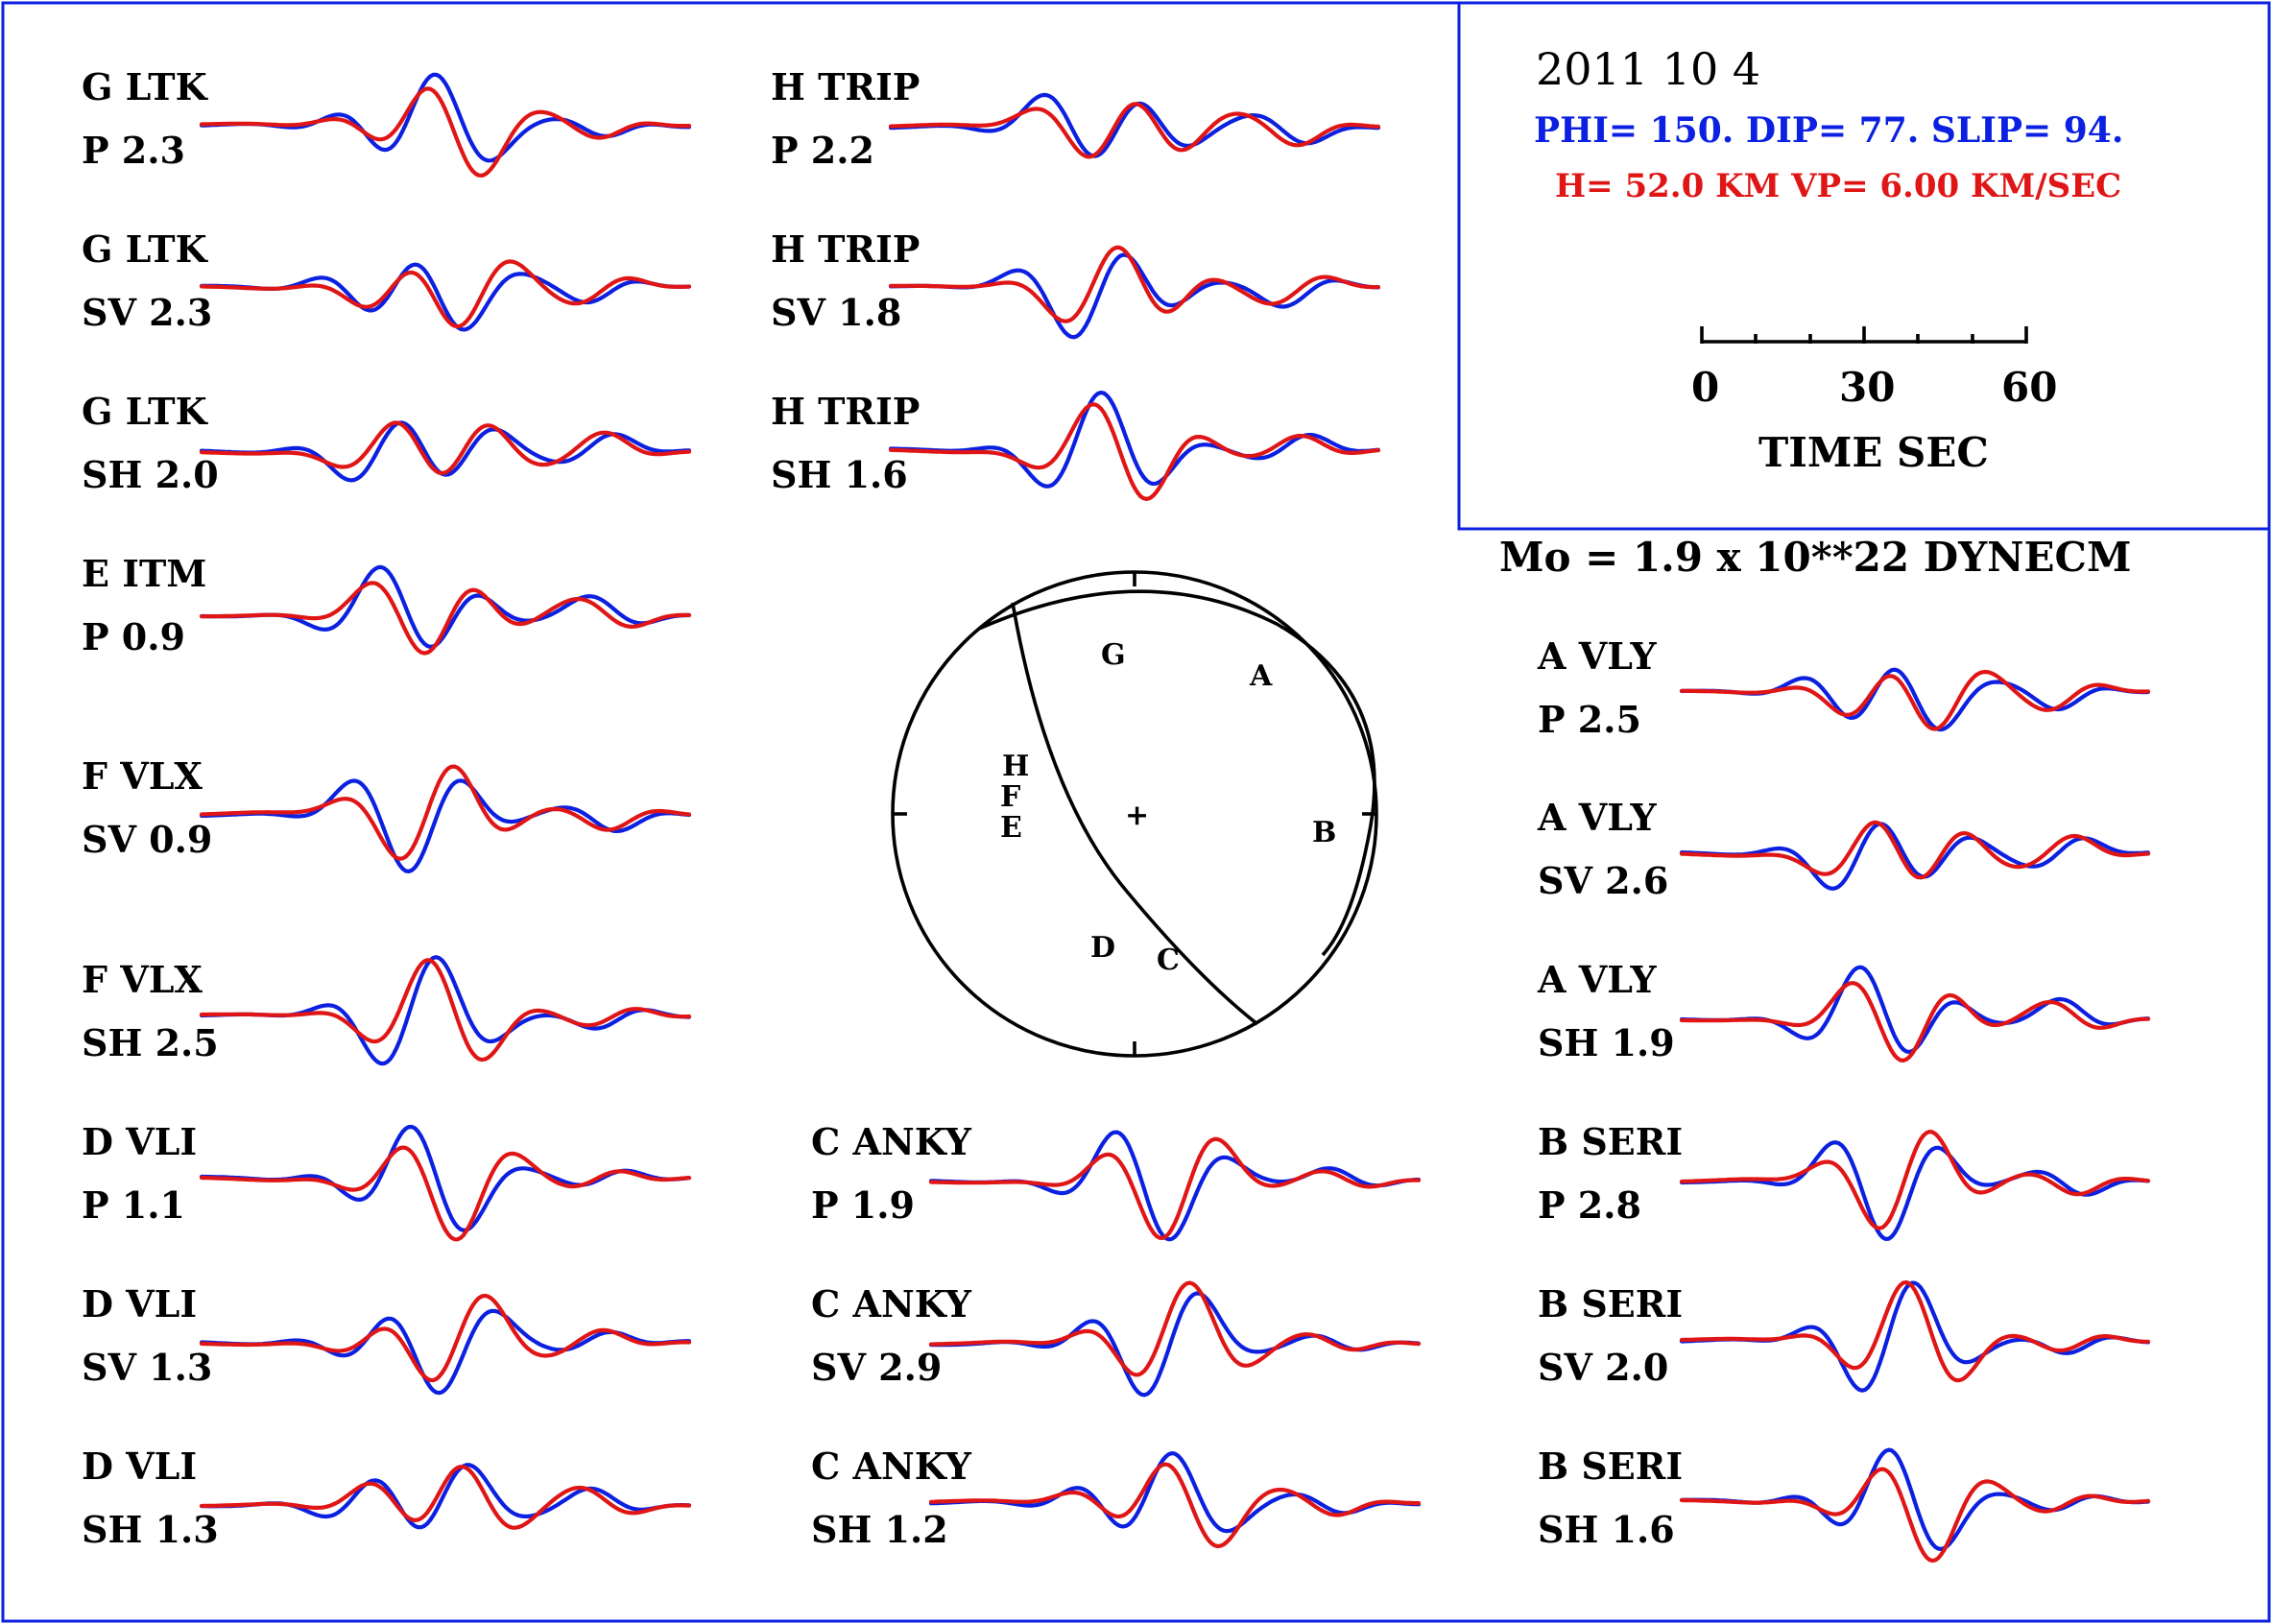  What do you see at coordinates (879, 1529) in the screenshot?
I see `trace-component-label: SH 1.2` at bounding box center [879, 1529].